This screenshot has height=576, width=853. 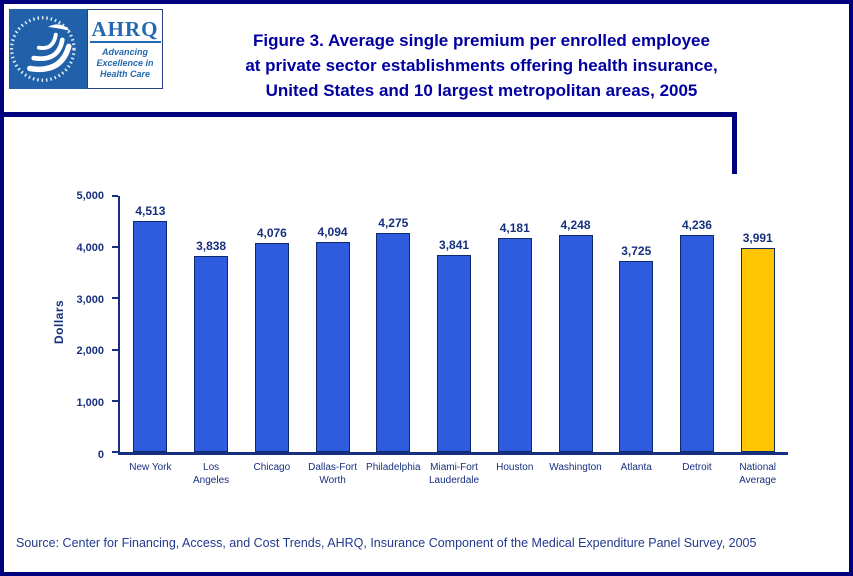 I want to click on logo-group: AHRQ Advancing Excellence in Health Care, so click(x=86, y=49).